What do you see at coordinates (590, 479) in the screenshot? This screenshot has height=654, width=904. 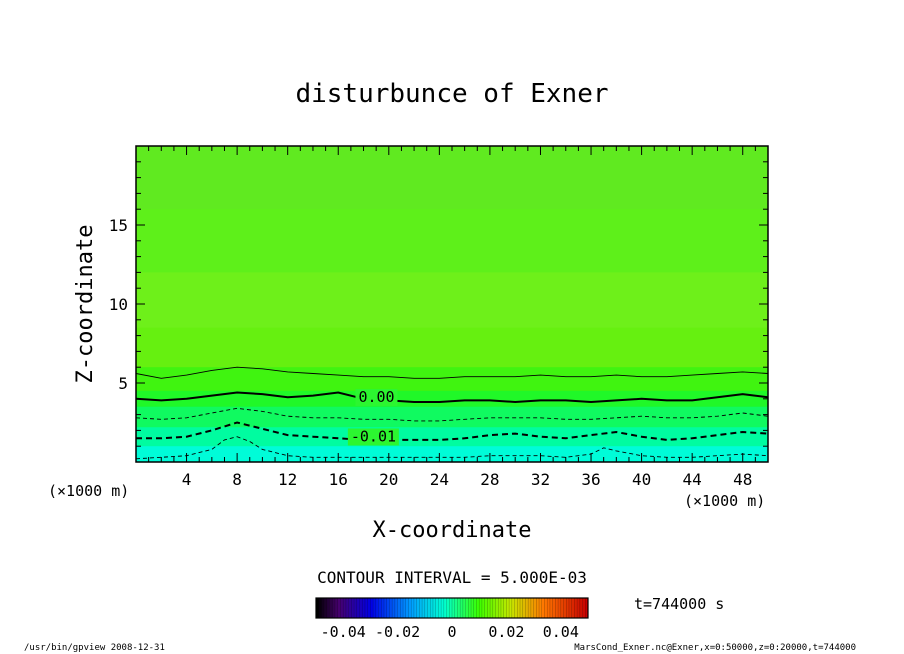 I see `x-tick-label-8: 36` at bounding box center [590, 479].